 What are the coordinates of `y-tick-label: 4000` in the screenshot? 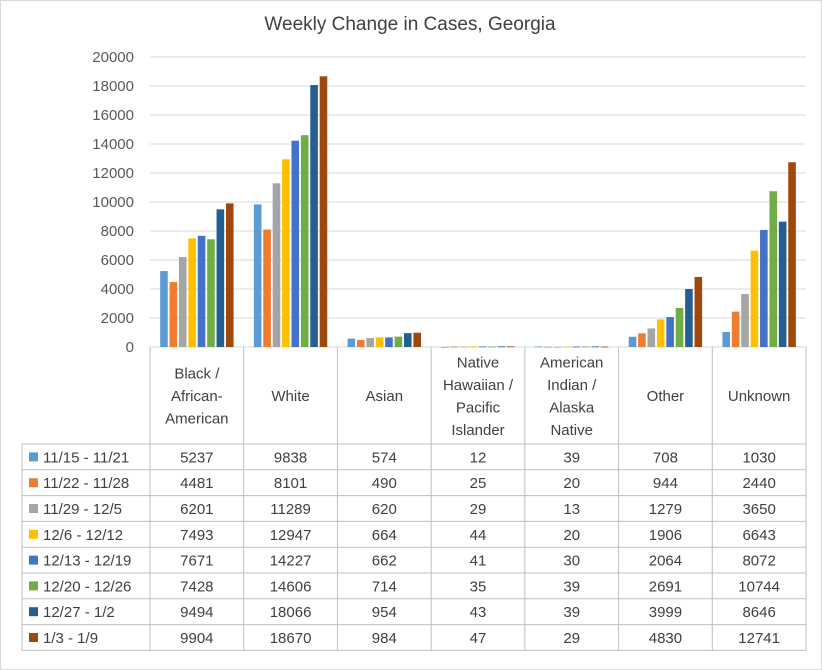 It's located at (117, 289).